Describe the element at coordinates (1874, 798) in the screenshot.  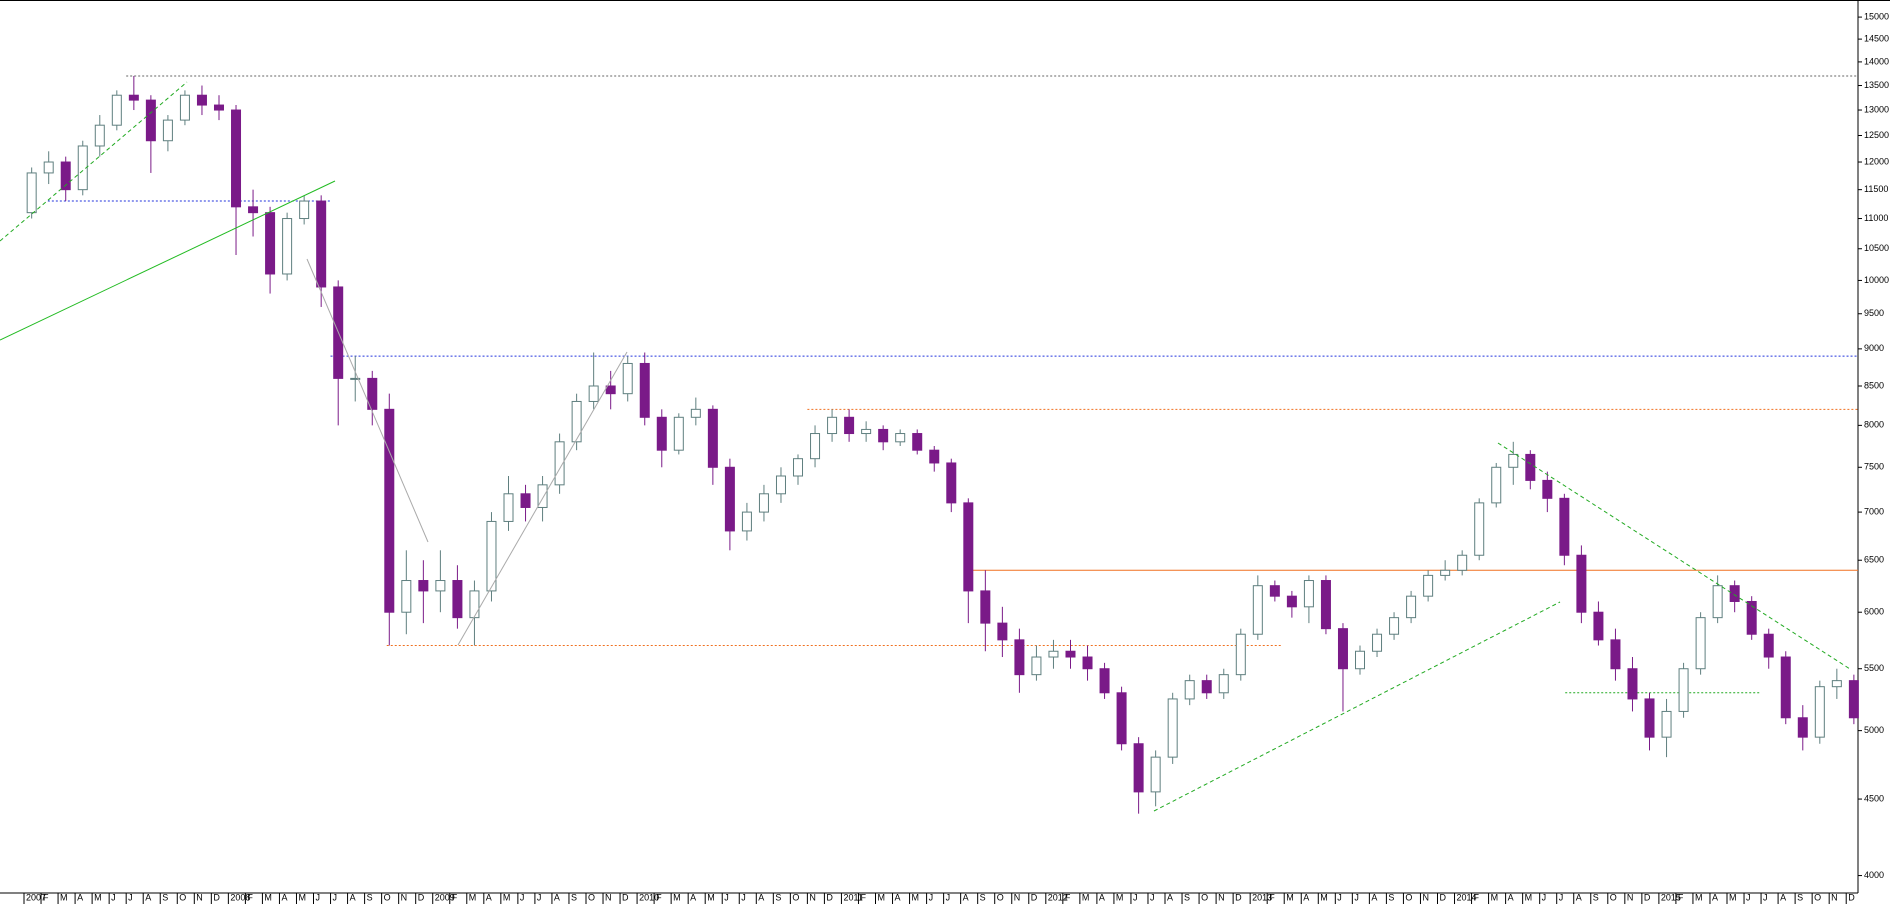
I see `y-tick-label: 4500` at that location.